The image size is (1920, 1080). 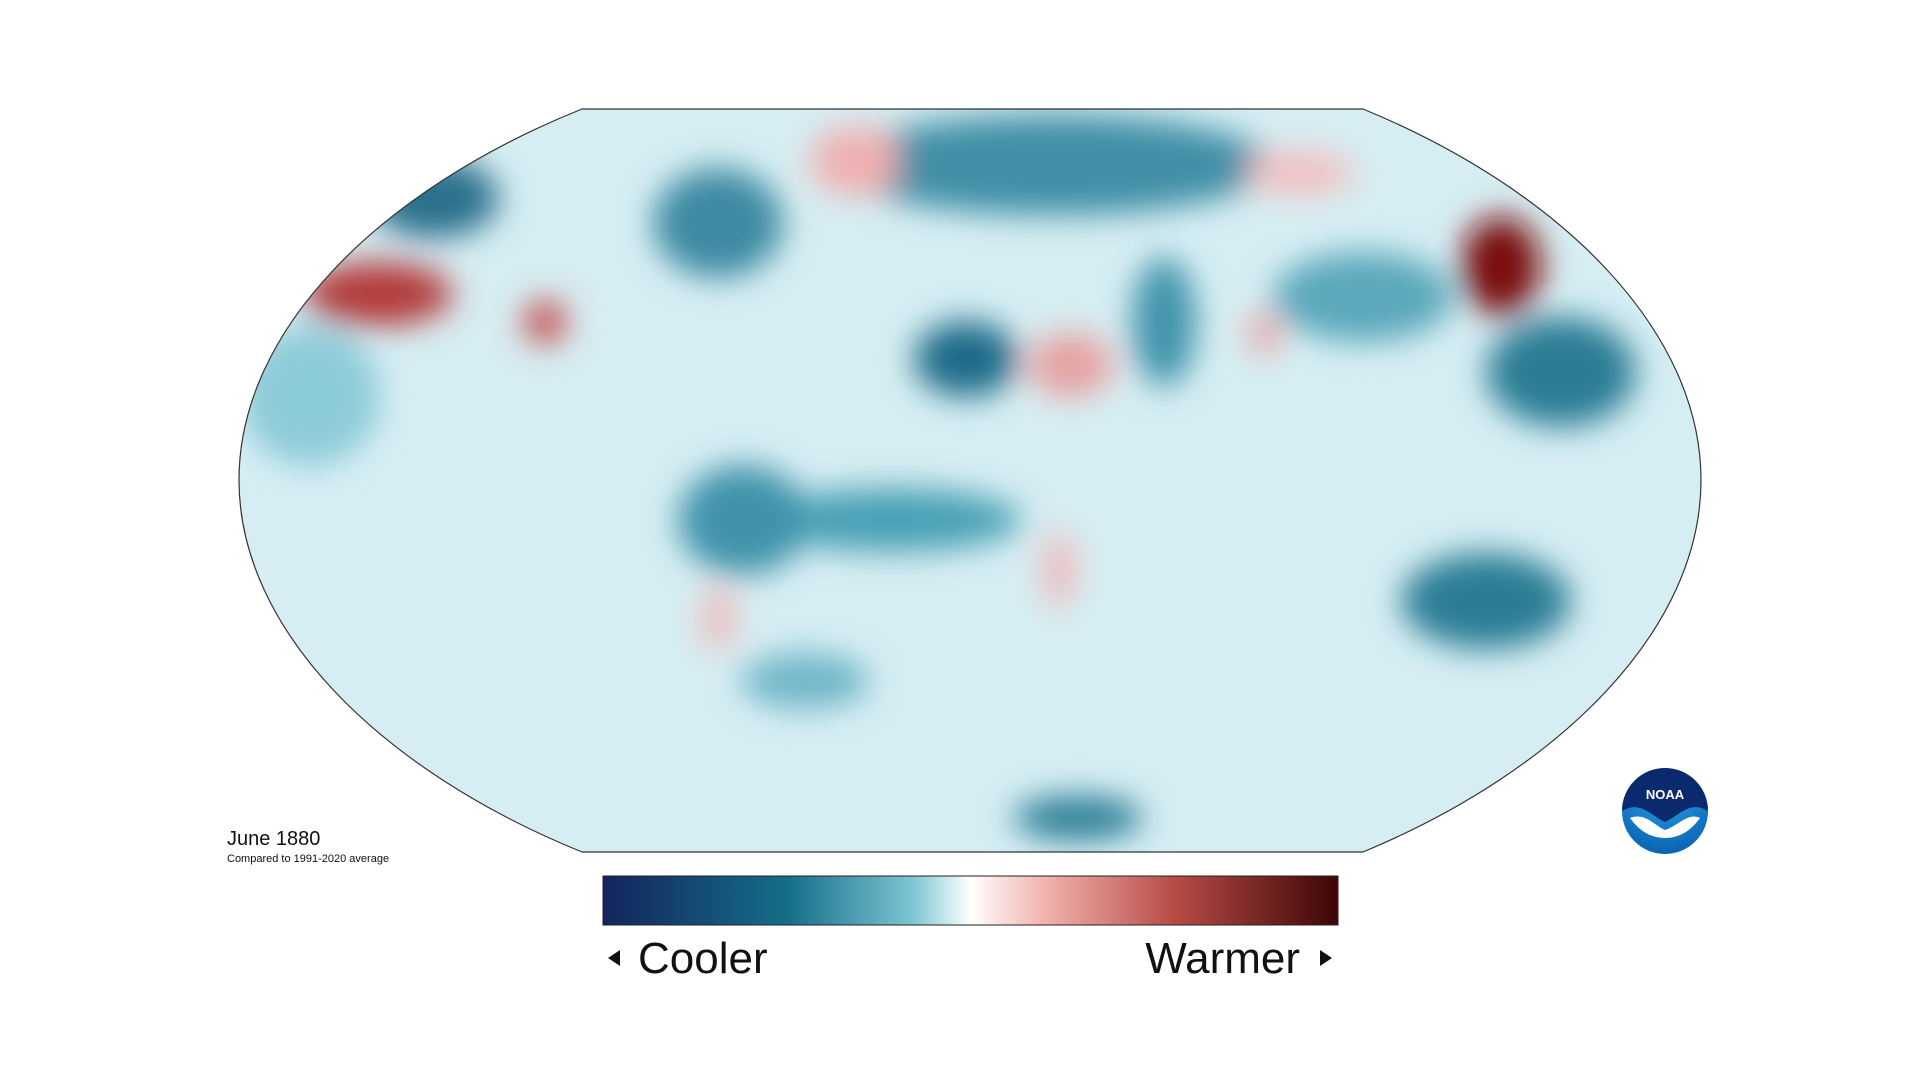 What do you see at coordinates (614, 958) in the screenshot?
I see `cooler-arrow` at bounding box center [614, 958].